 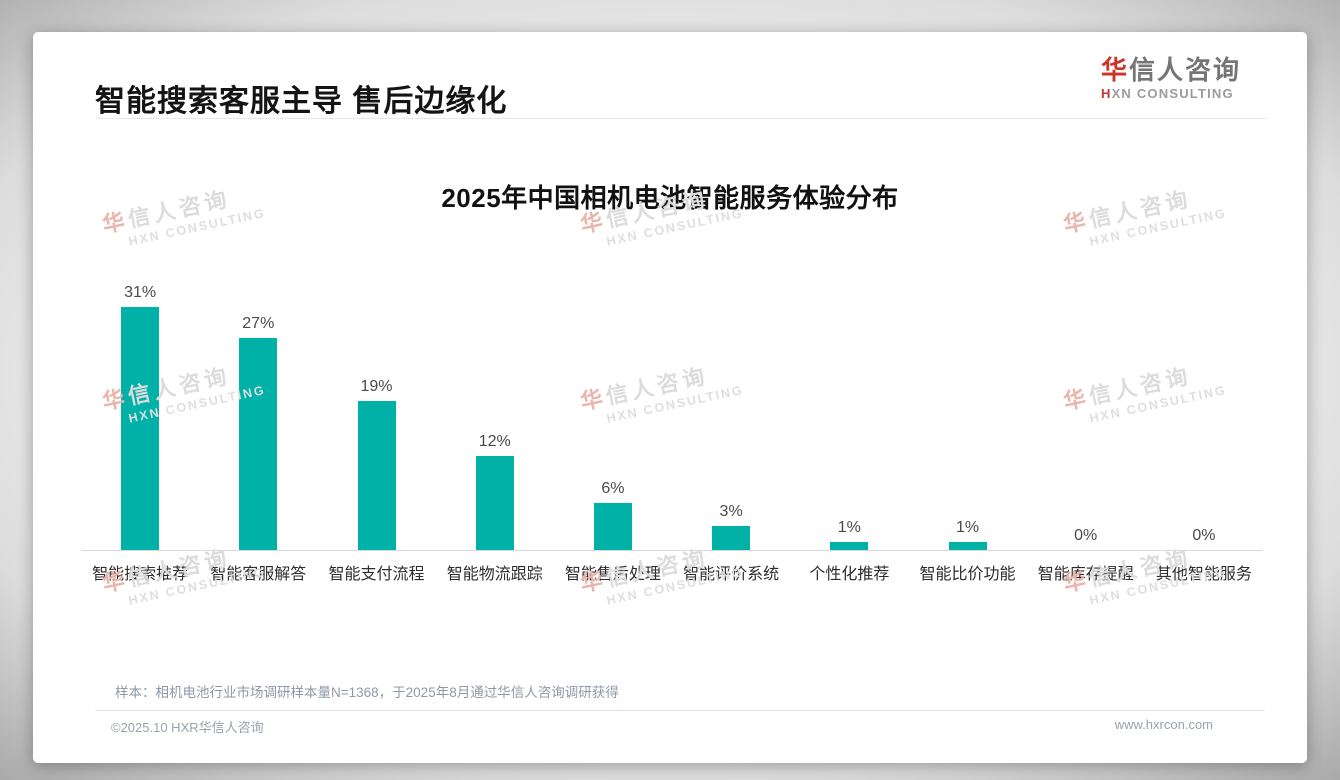 What do you see at coordinates (1184, 70) in the screenshot?
I see `logo-rest-chars: 信人咨询` at bounding box center [1184, 70].